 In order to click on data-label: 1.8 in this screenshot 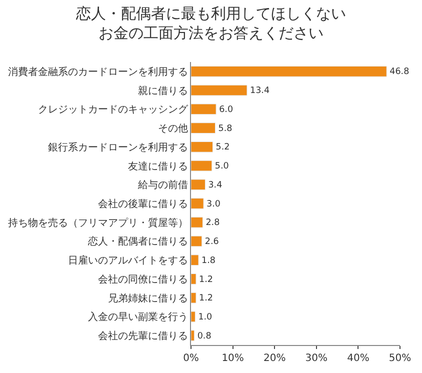, I will do `click(209, 261)`.